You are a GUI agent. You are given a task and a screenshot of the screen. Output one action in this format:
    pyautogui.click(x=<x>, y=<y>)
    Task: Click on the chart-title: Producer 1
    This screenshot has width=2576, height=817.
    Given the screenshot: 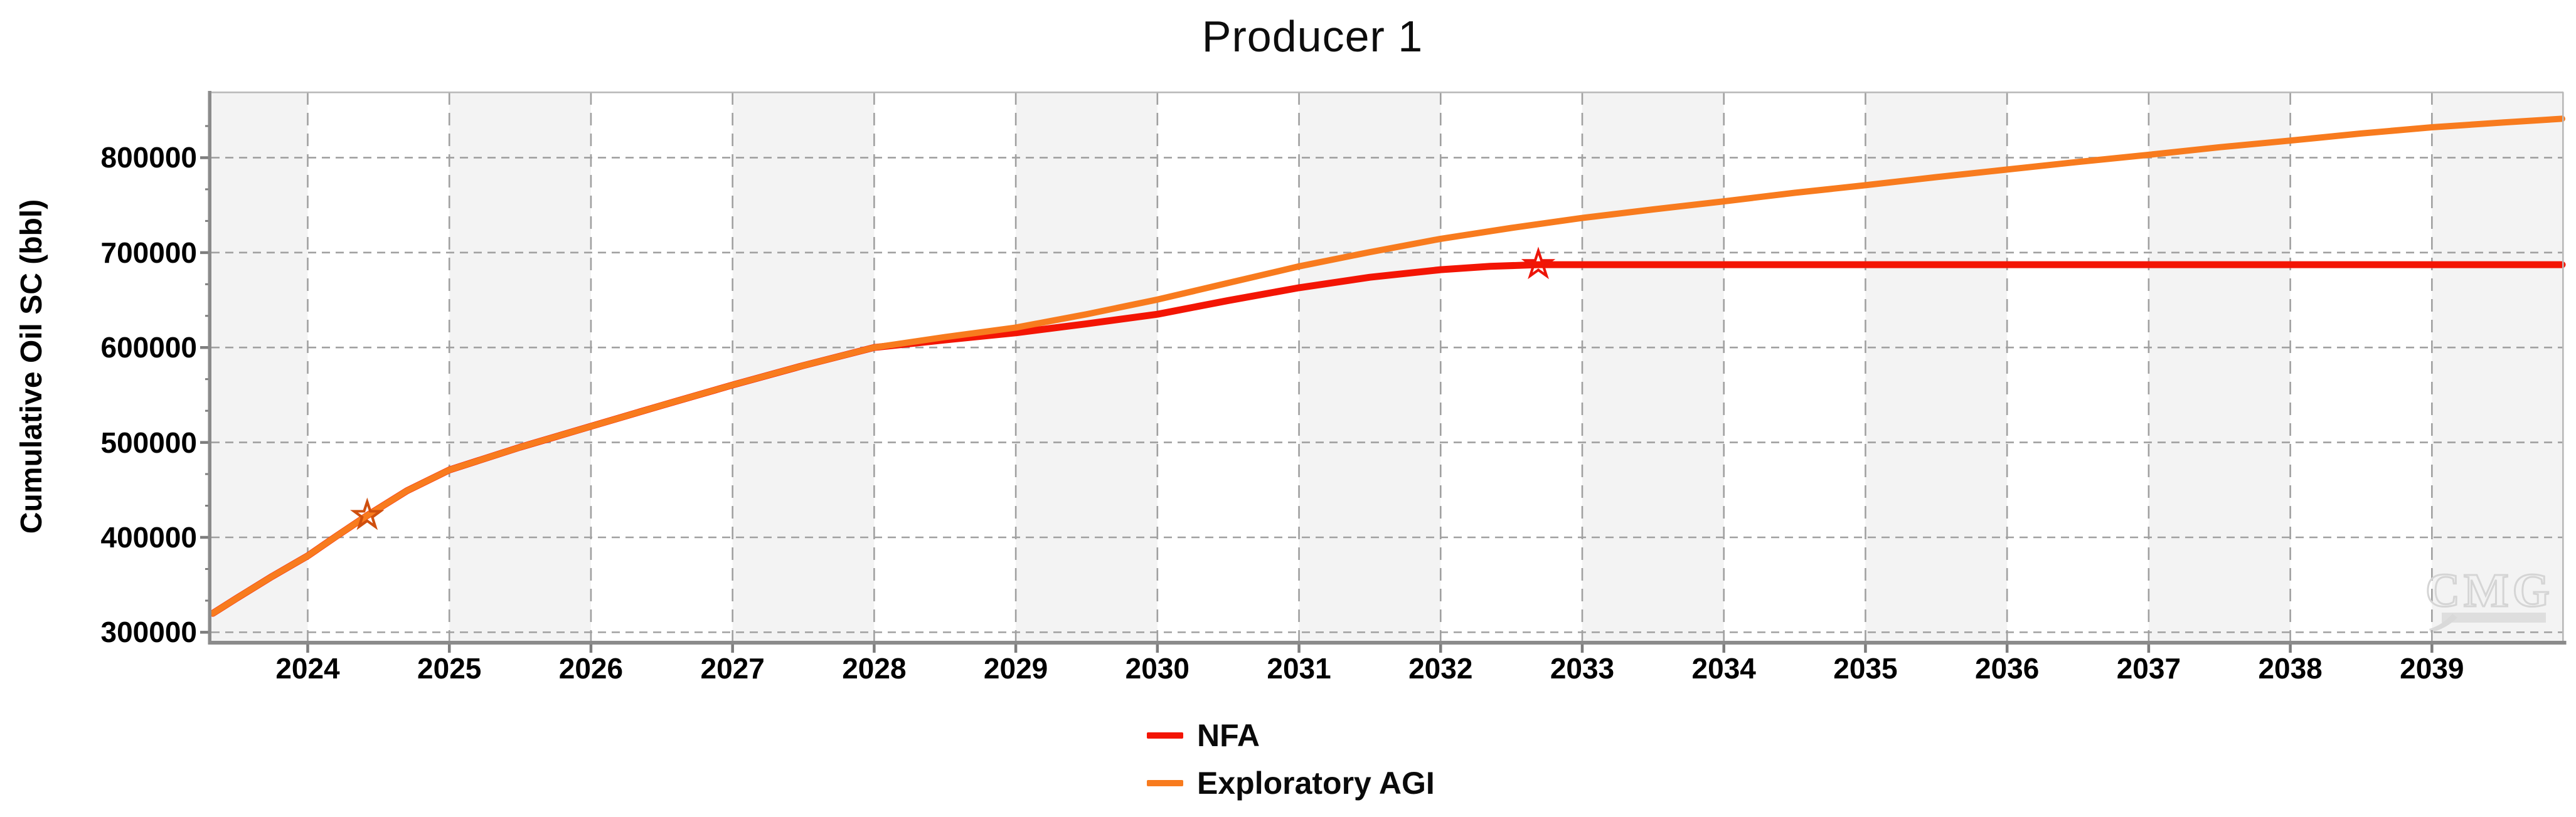 What is the action you would take?
    pyautogui.click(x=1312, y=36)
    